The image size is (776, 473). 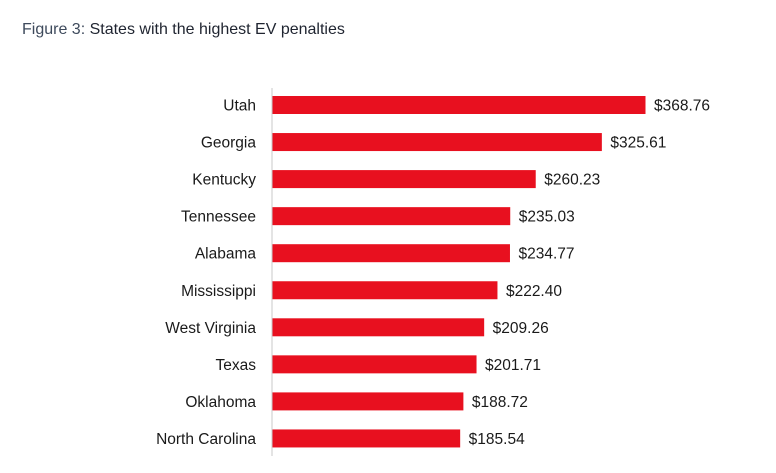 I want to click on value-label: $235.03, so click(x=547, y=217).